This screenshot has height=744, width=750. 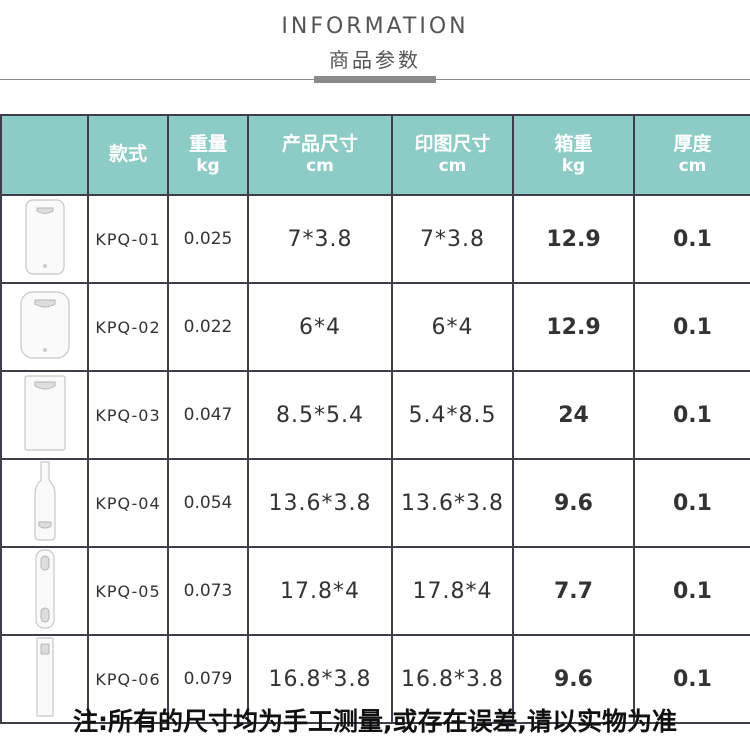 What do you see at coordinates (208, 679) in the screenshot?
I see `weight-cell: 0.079` at bounding box center [208, 679].